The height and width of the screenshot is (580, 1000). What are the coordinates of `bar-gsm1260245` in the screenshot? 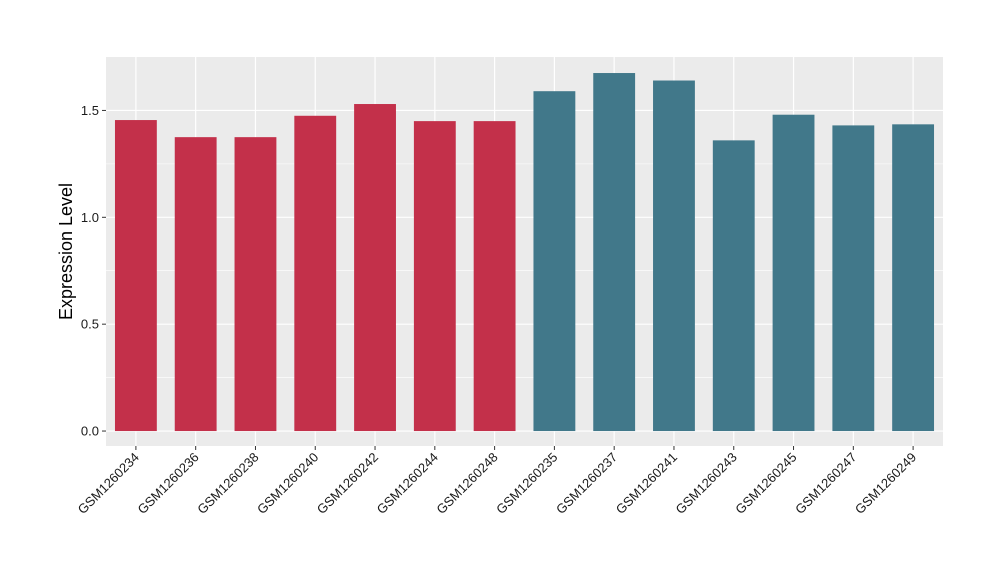 It's located at (793, 273).